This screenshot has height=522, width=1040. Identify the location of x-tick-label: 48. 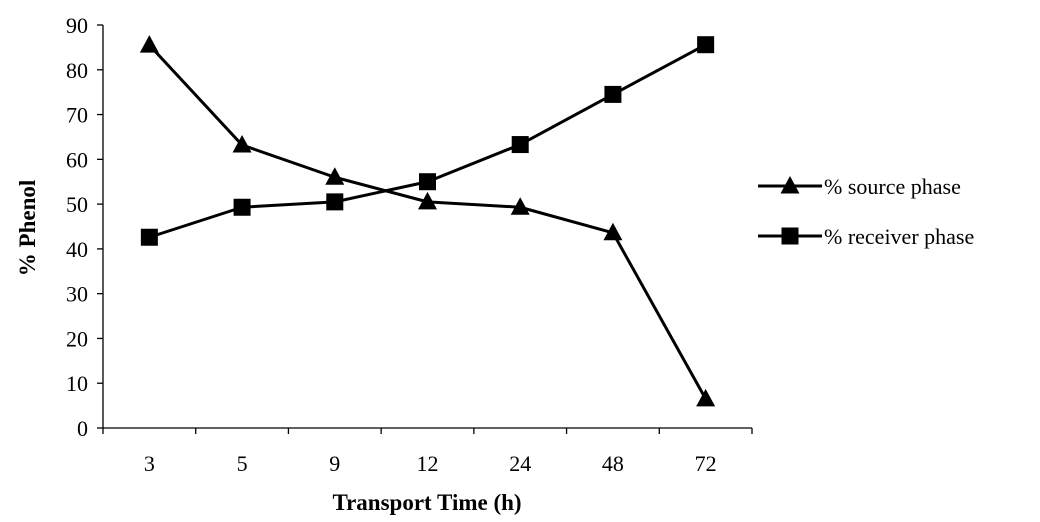
(613, 463).